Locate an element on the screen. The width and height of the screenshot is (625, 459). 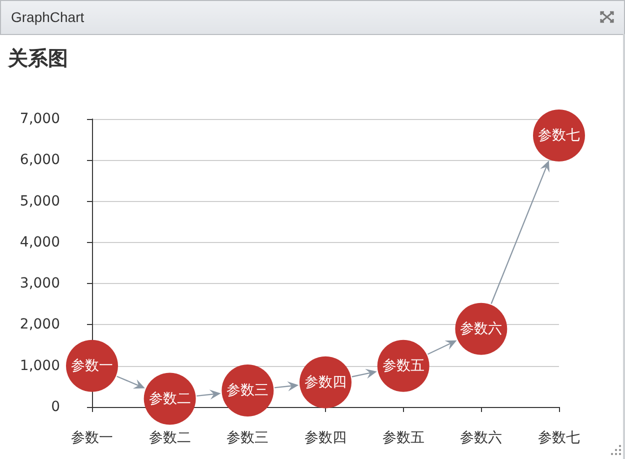
text: GraphChart is located at coordinates (47, 17).